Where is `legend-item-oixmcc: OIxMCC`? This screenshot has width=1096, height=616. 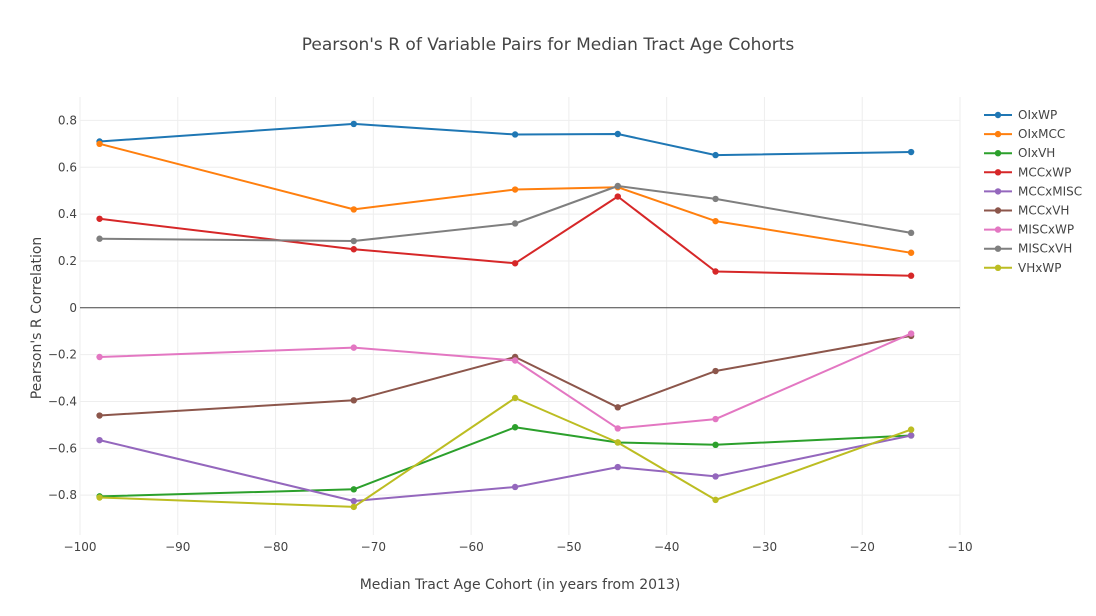
legend-item-oixmcc: OIxMCC is located at coordinates (1024, 134).